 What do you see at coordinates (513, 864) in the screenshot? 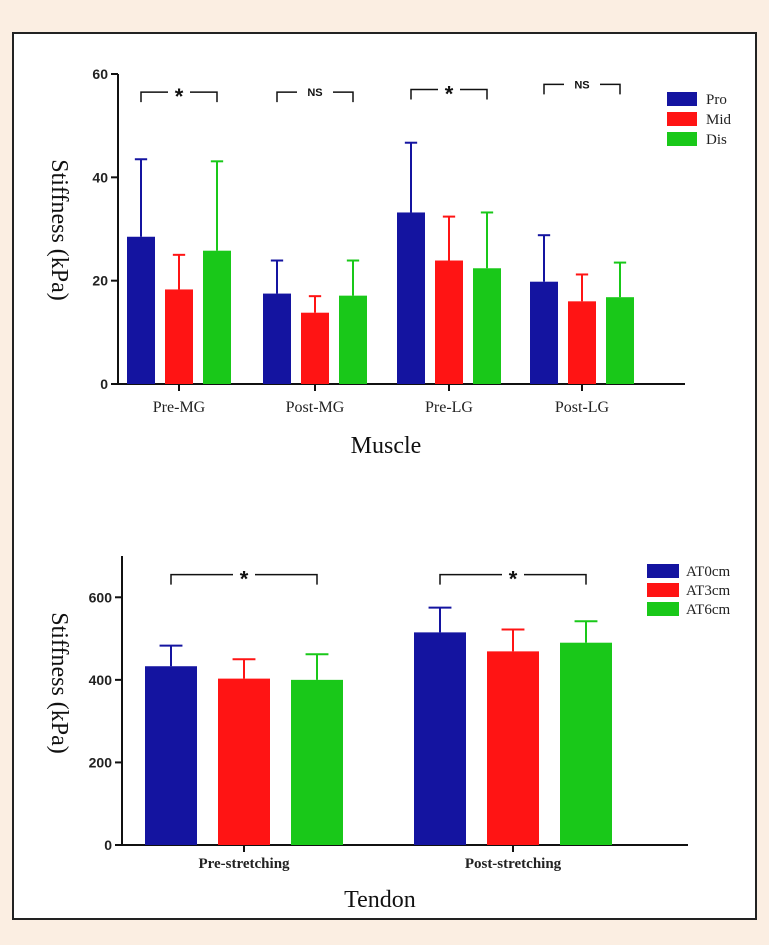
I see `x-tick-label: Post-stretching` at bounding box center [513, 864].